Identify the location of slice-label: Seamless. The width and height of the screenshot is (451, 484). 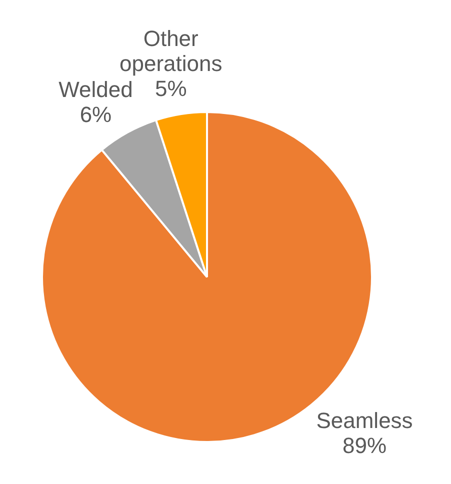
(364, 421).